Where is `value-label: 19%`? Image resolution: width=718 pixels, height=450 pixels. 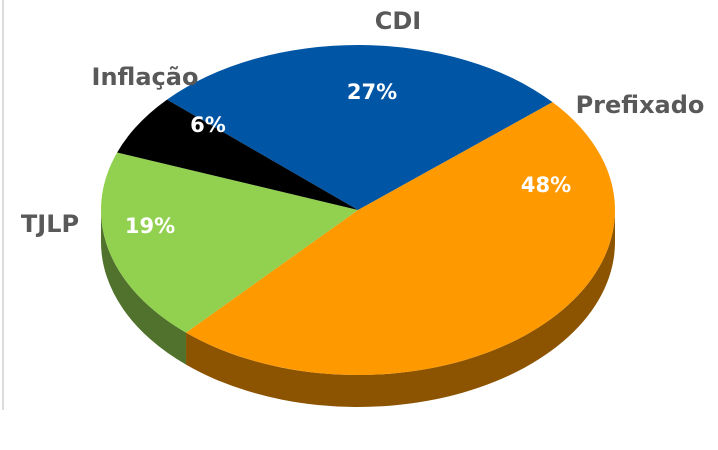
value-label: 19% is located at coordinates (150, 226).